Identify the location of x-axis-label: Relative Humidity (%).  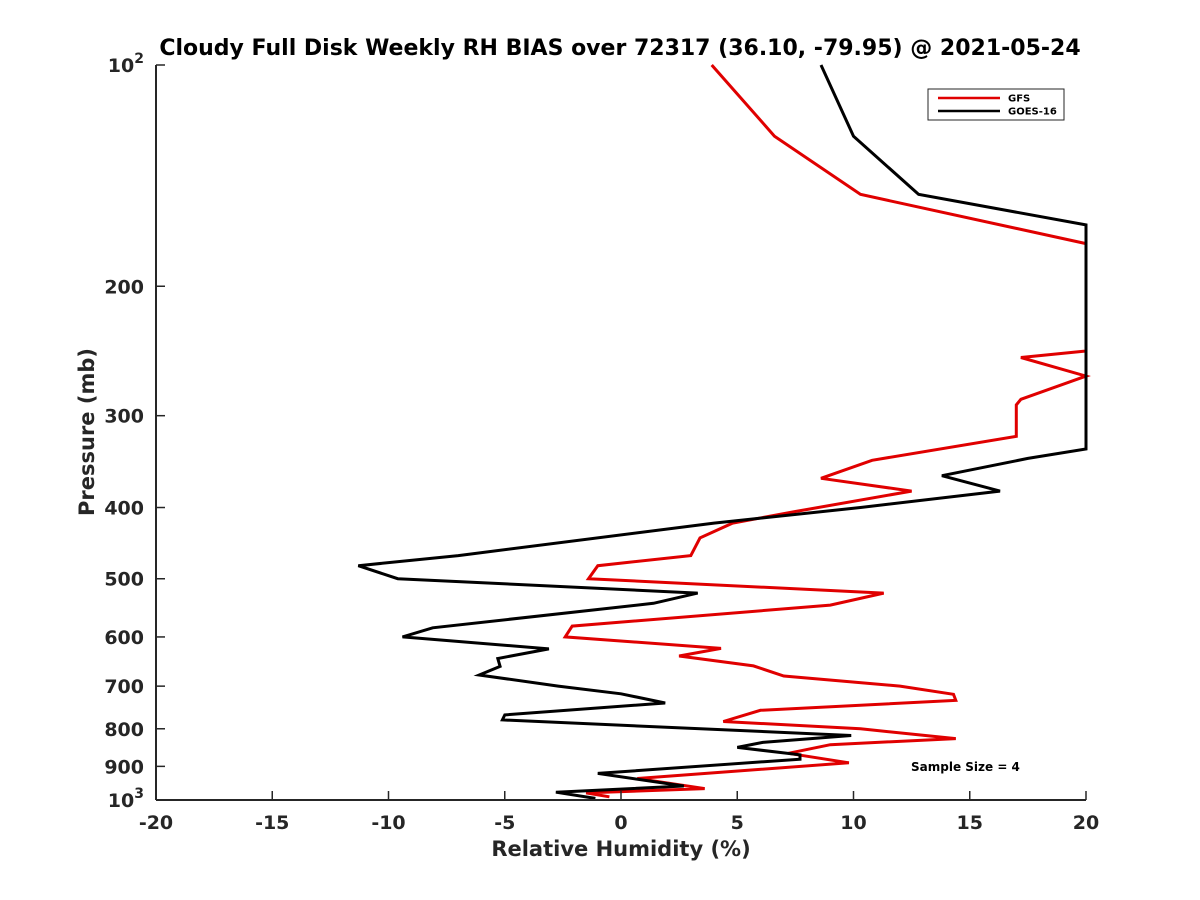
(620, 849).